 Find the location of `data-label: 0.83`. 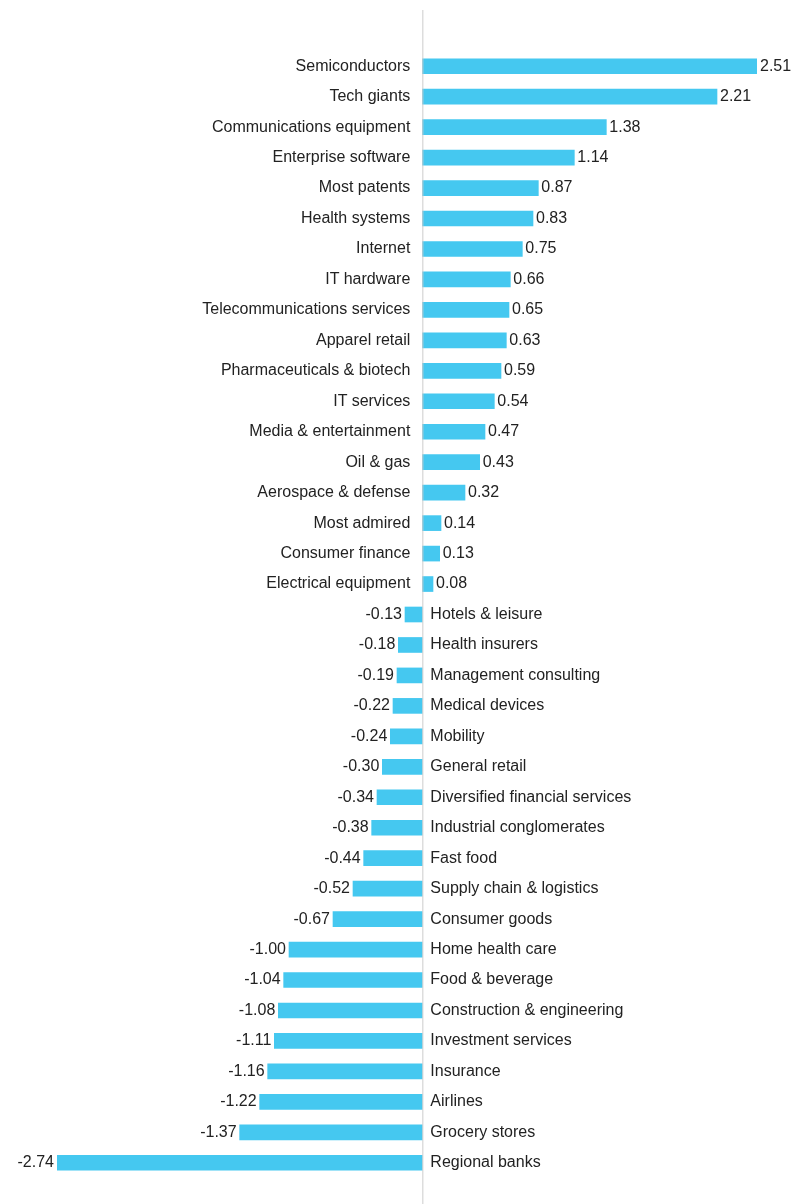

data-label: 0.83 is located at coordinates (552, 217).